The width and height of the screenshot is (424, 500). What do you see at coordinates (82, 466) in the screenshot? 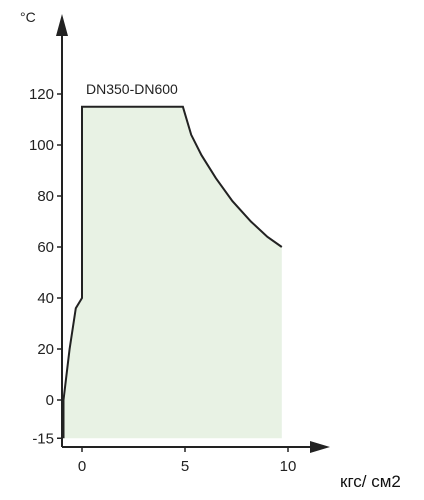
I see `x-tick-label: 0` at bounding box center [82, 466].